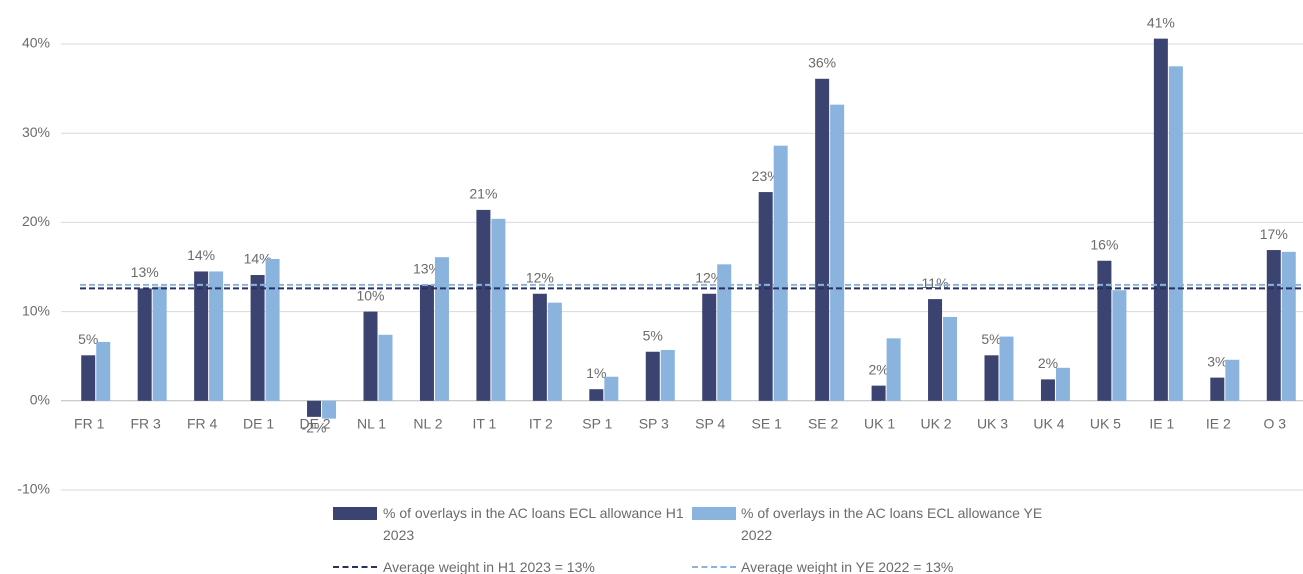 The width and height of the screenshot is (1303, 574). I want to click on data-label: 41%, so click(1161, 22).